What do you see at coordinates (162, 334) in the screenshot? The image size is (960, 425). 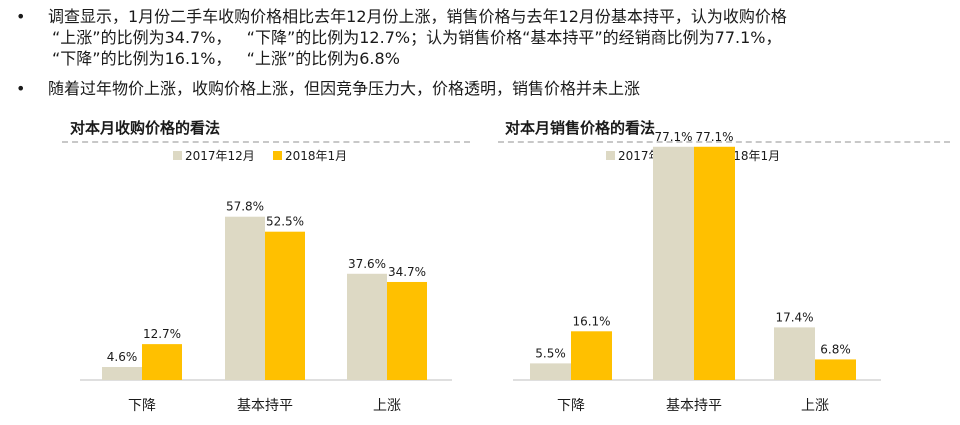 I see `data-label: 12.7%` at bounding box center [162, 334].